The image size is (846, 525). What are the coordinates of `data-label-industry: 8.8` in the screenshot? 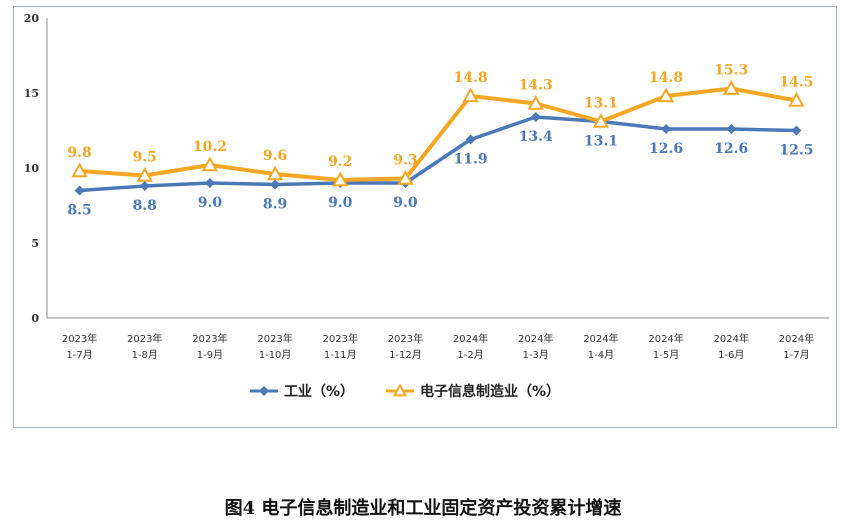 It's located at (145, 206).